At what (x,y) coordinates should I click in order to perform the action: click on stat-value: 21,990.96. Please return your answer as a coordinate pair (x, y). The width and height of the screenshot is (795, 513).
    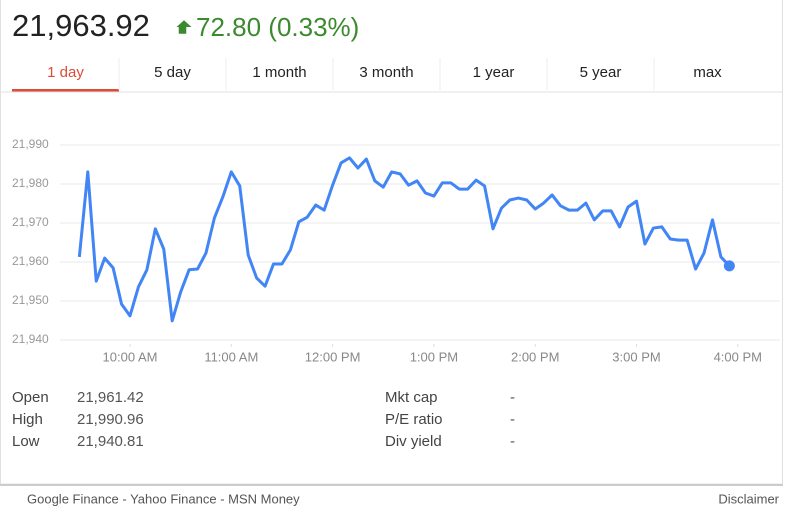
    Looking at the image, I should click on (110, 419).